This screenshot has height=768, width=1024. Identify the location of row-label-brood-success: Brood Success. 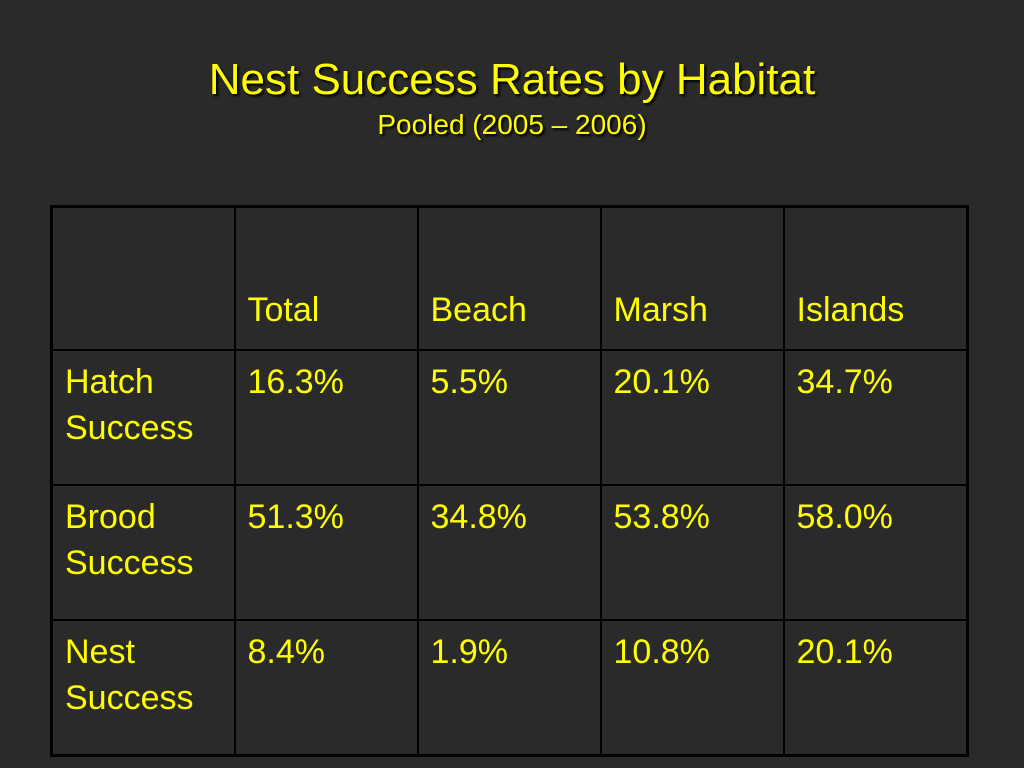
(143, 552).